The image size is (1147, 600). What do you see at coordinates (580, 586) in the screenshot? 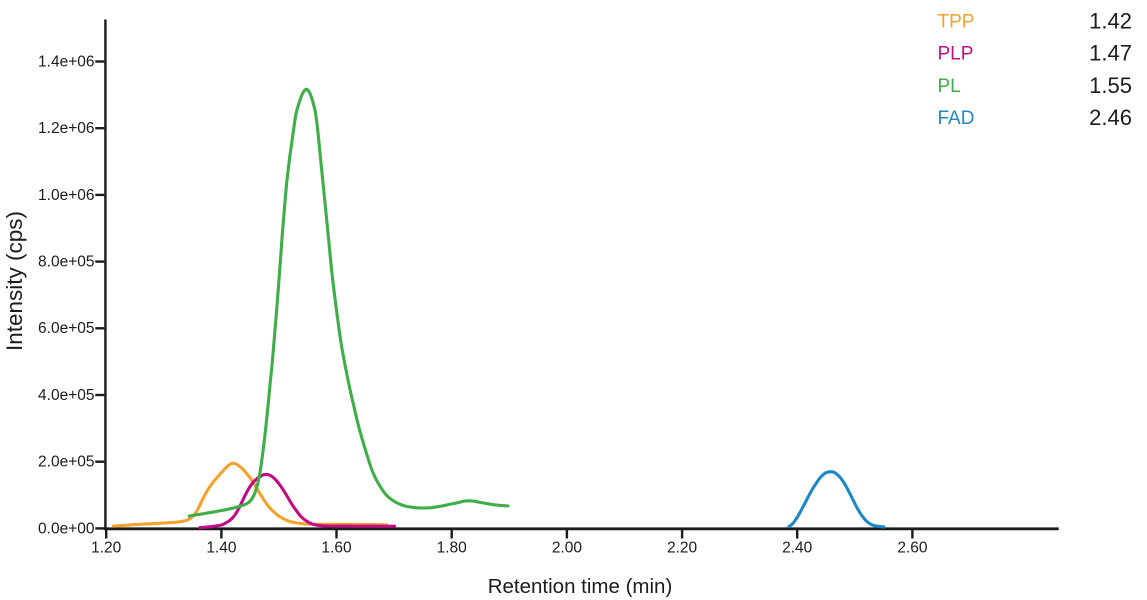
I see `svg-text: Retention time (min)` at bounding box center [580, 586].